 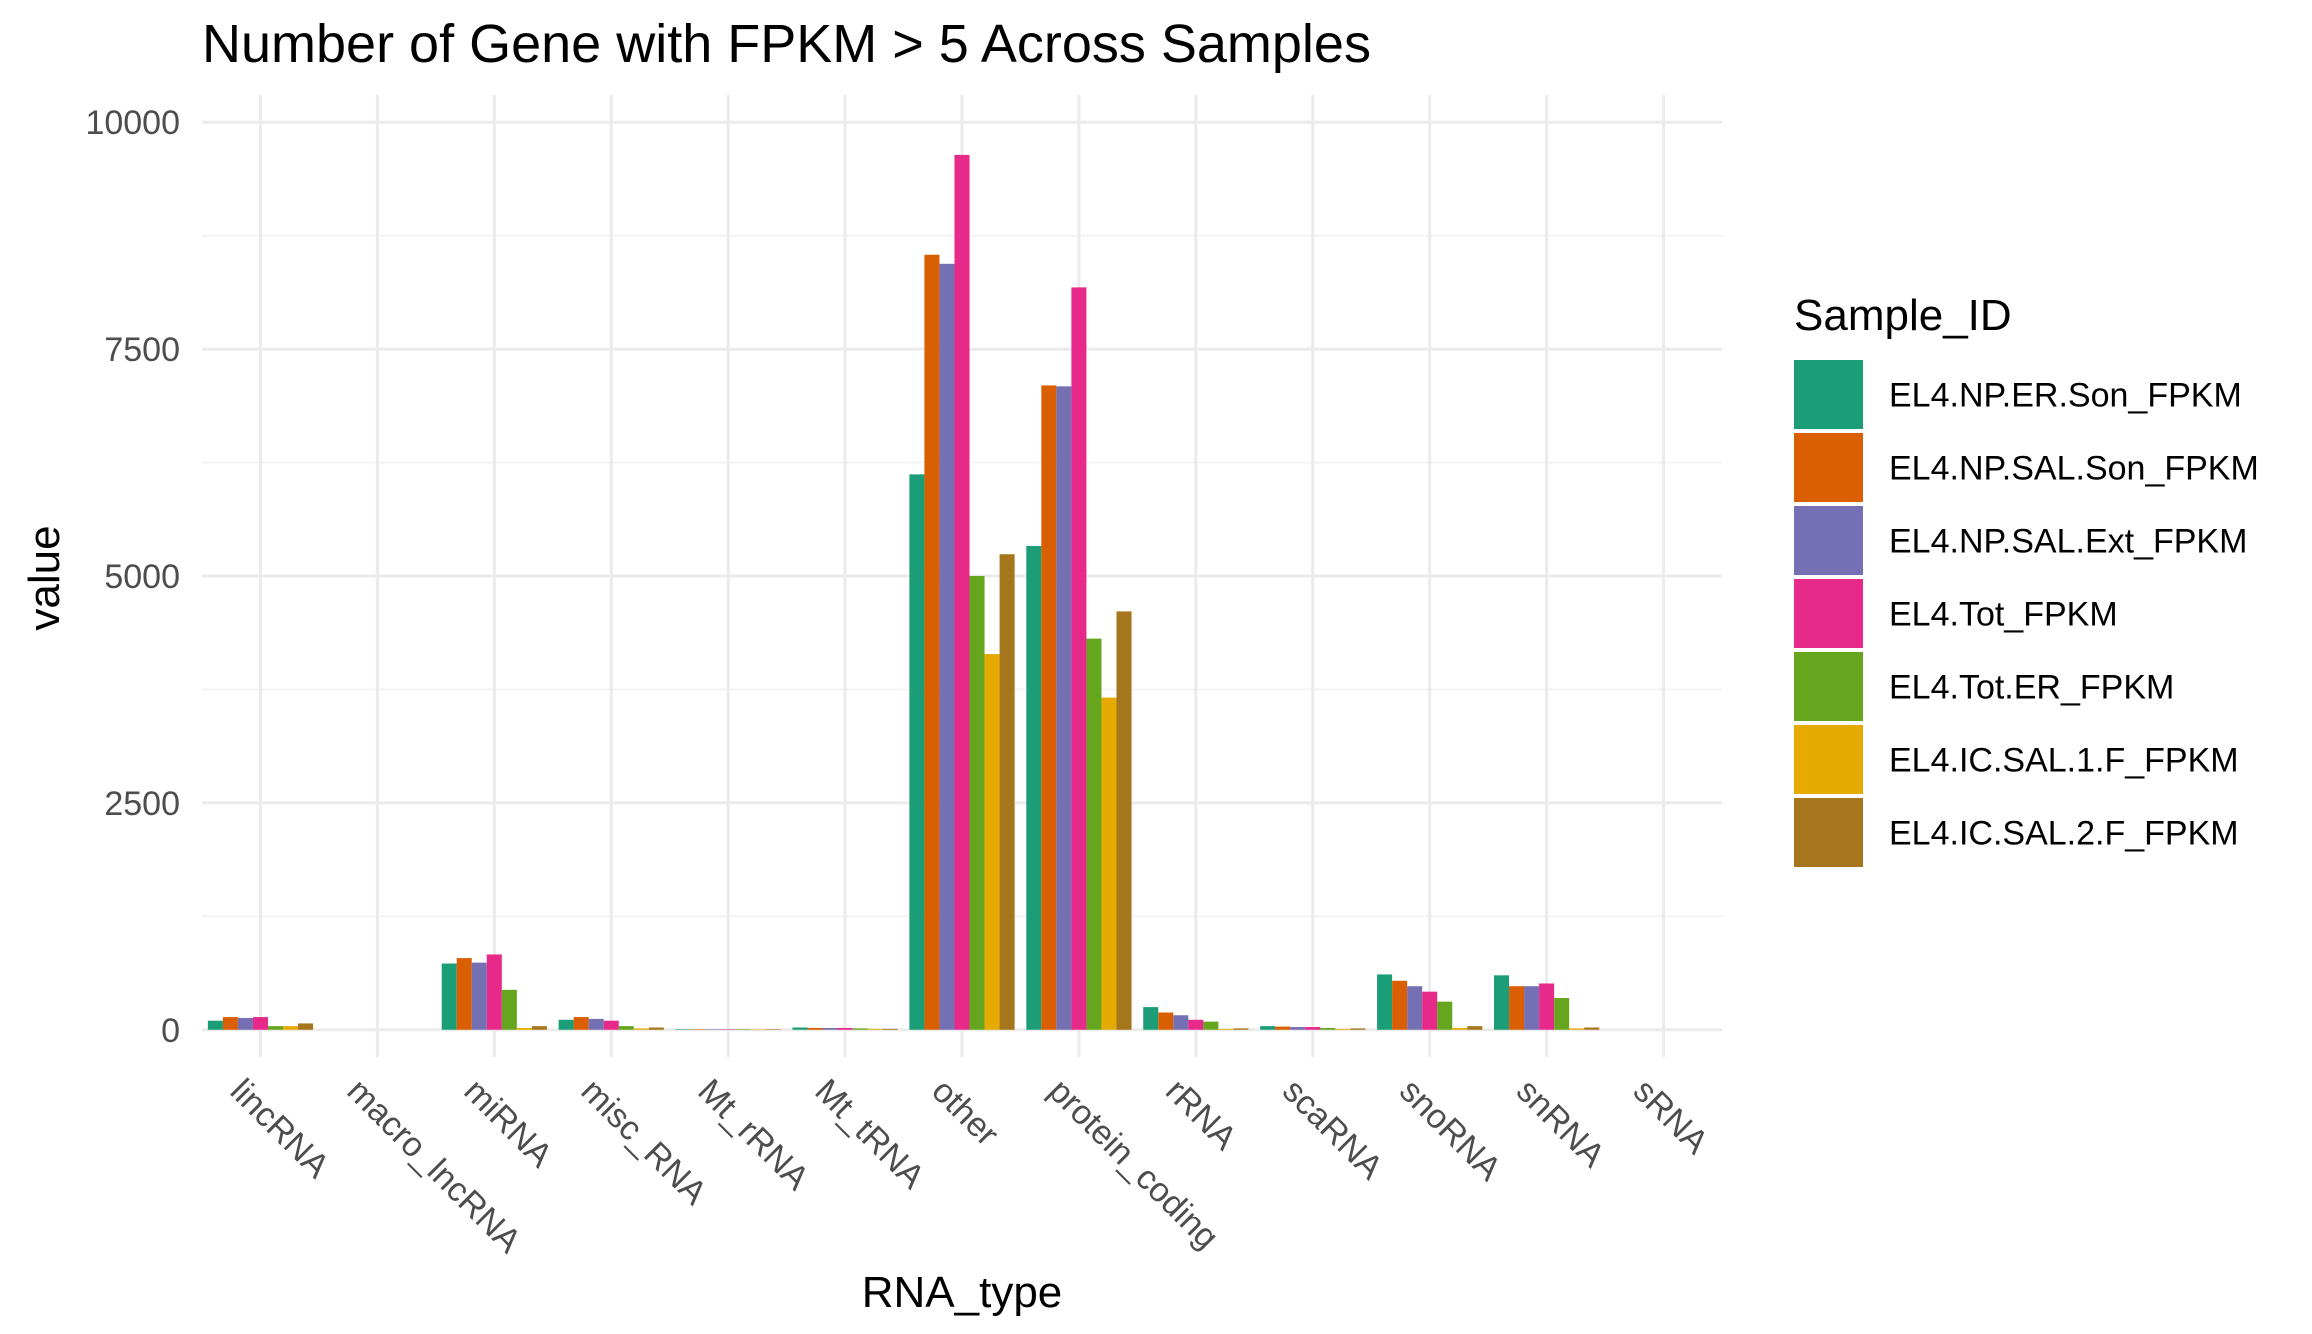 I want to click on y-tick-label: 10000, so click(x=132, y=123).